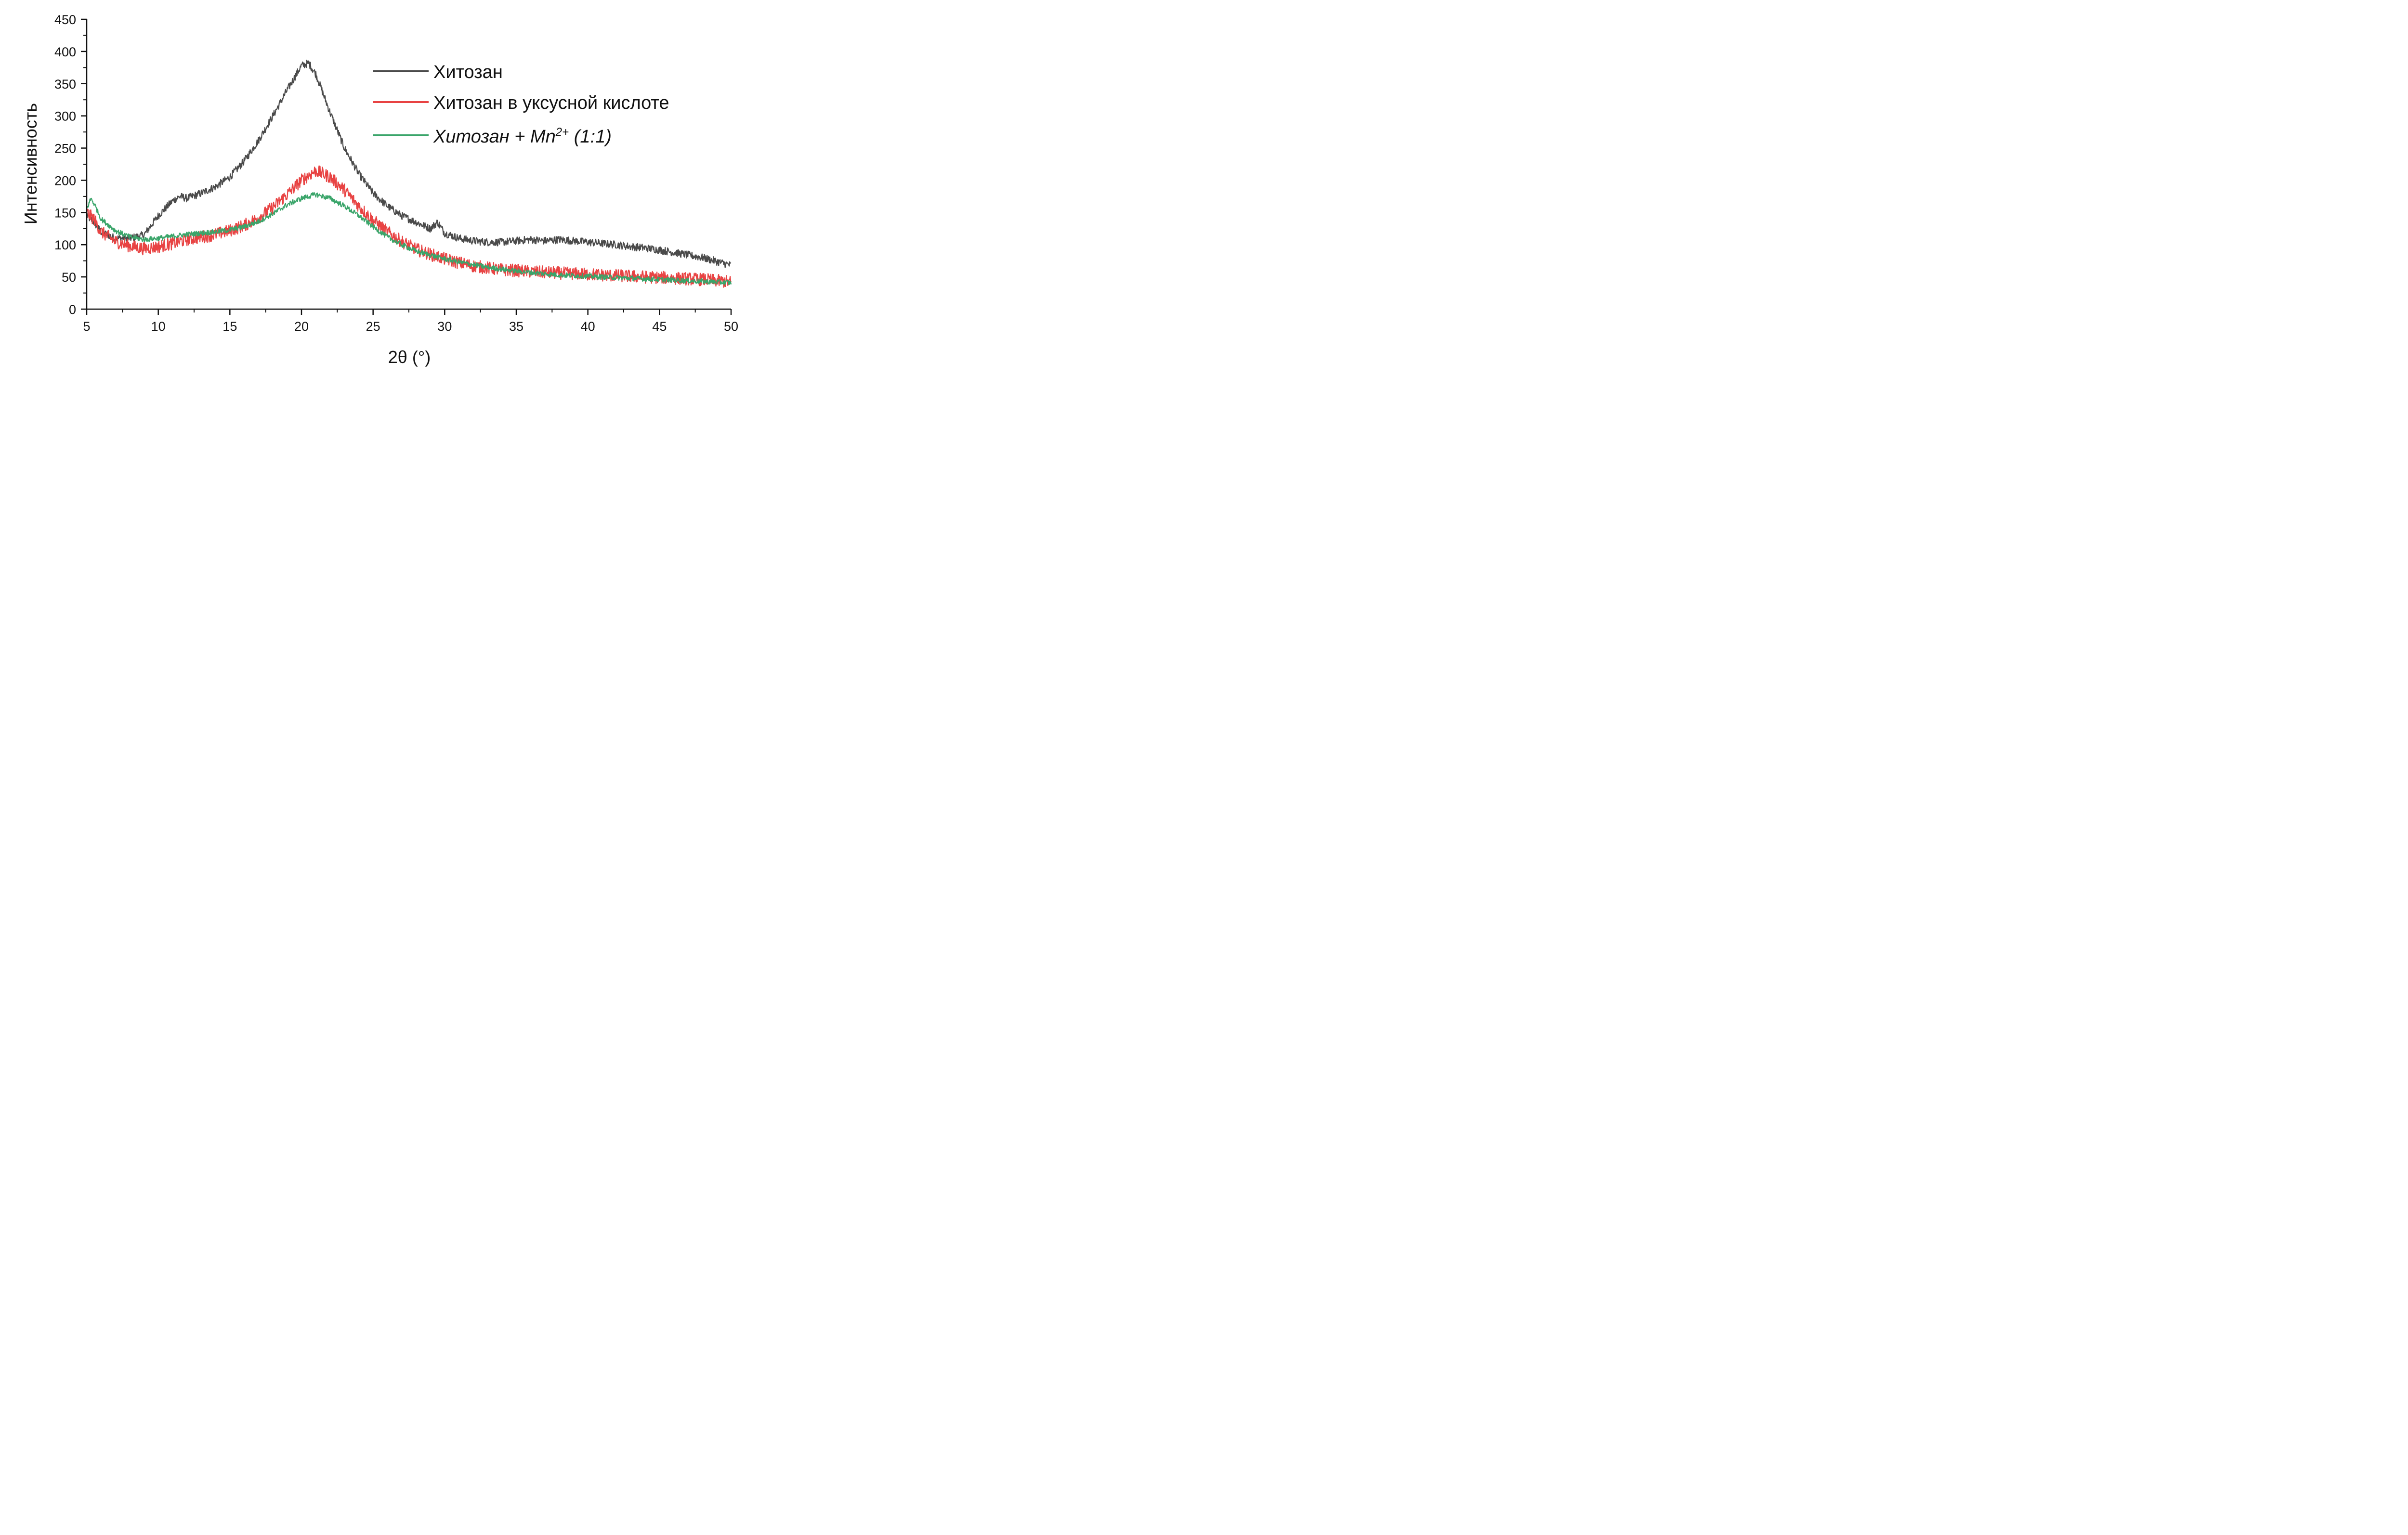 The width and height of the screenshot is (2408, 1535). I want to click on x-ticks: 5 10 15 20 25 30 35 40 45 50, so click(410, 321).